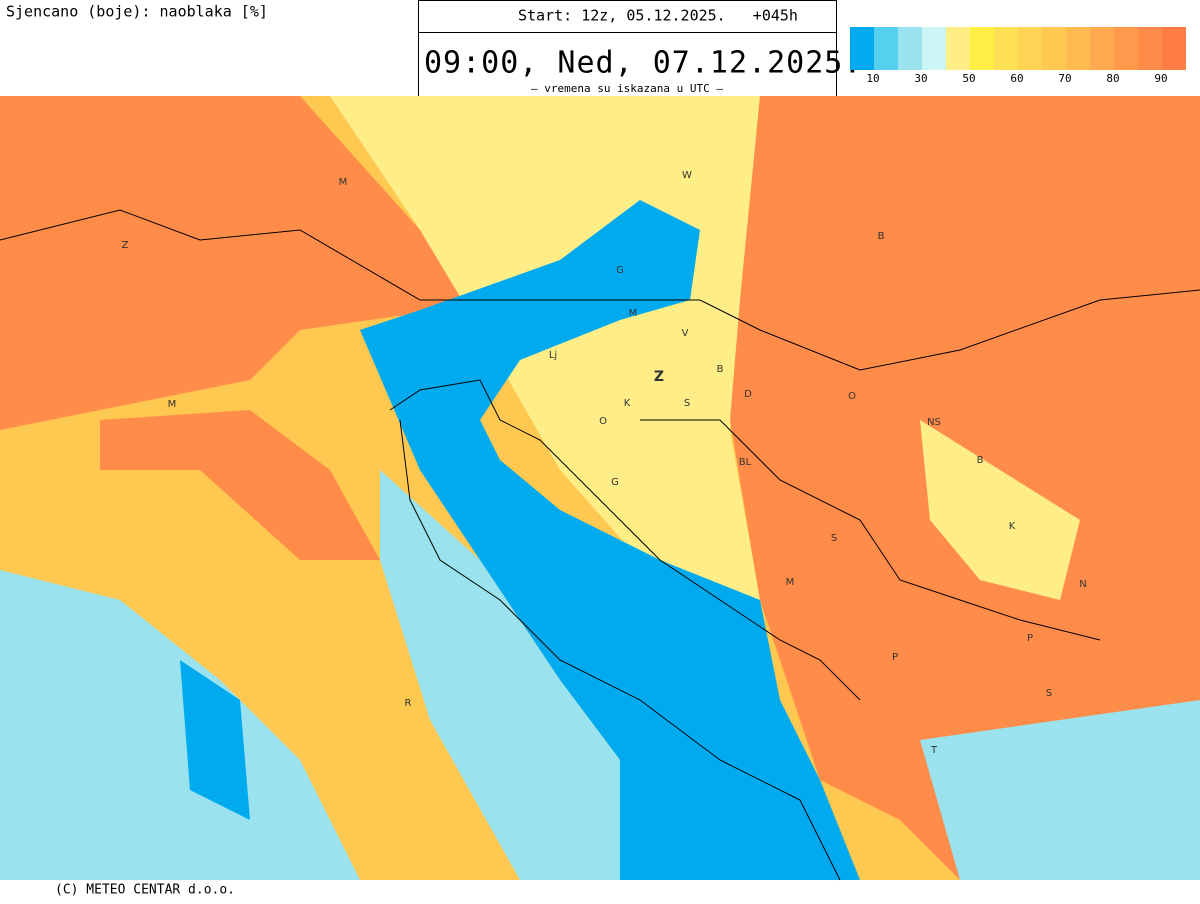 The image size is (1200, 904). Describe the element at coordinates (137, 12) in the screenshot. I see `map-title: Sjencano (boje): naoblaka [%]` at that location.